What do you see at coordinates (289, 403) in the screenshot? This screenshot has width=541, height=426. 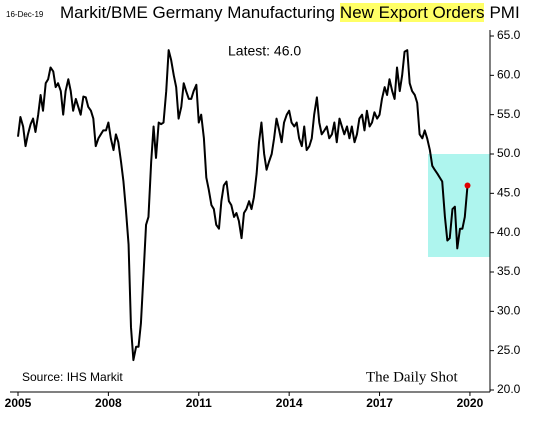 I see `x-tick-label: 2014` at bounding box center [289, 403].